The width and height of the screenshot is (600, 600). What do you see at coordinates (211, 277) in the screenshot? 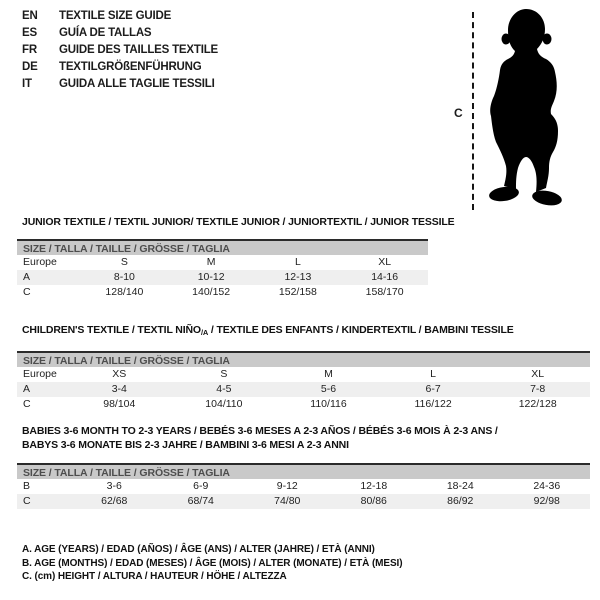
I see `size-value-cell: 10-12` at bounding box center [211, 277].